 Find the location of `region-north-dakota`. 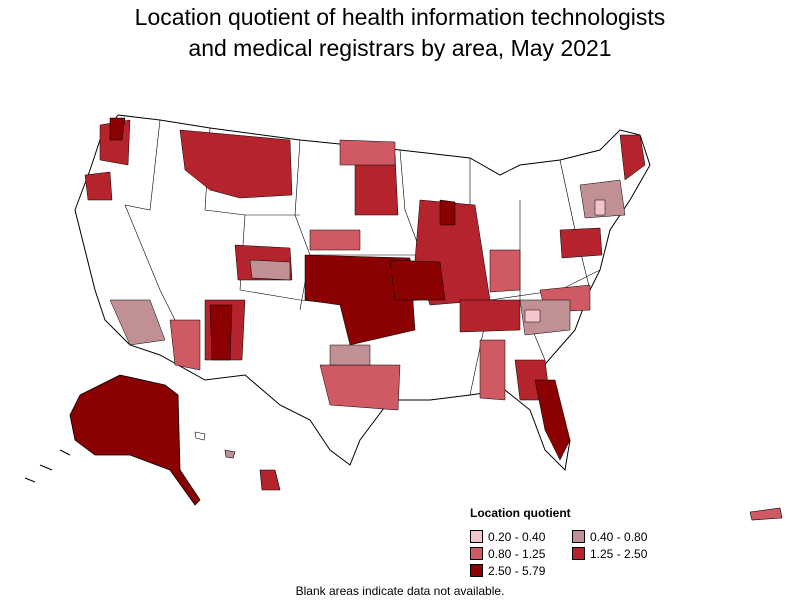

region-north-dakota is located at coordinates (367, 152).